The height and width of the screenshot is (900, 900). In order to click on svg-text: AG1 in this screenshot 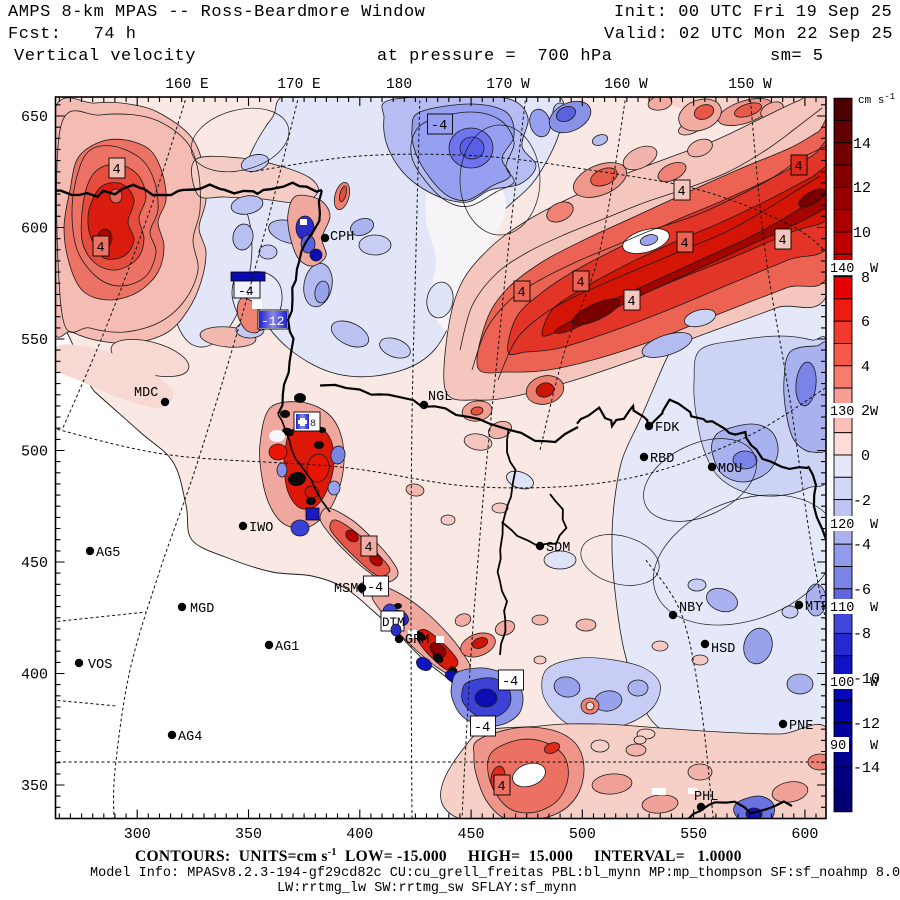, I will do `click(287, 647)`.